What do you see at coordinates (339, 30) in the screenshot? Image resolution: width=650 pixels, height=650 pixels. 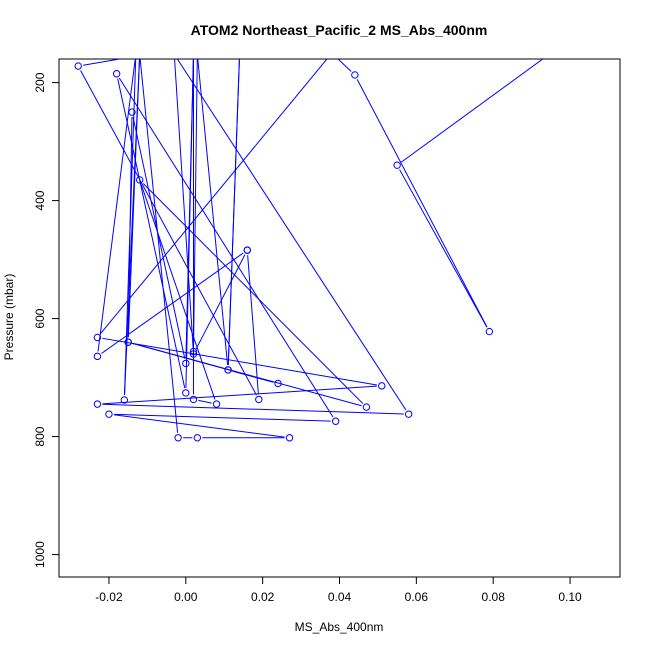 I see `chart-title: ATOM2 Northeast_Pacific_2 MS_Abs_400nm` at bounding box center [339, 30].